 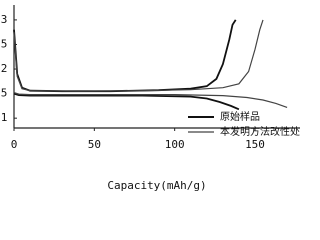 I want to click on x-tick-label: 0, so click(x=14, y=144).